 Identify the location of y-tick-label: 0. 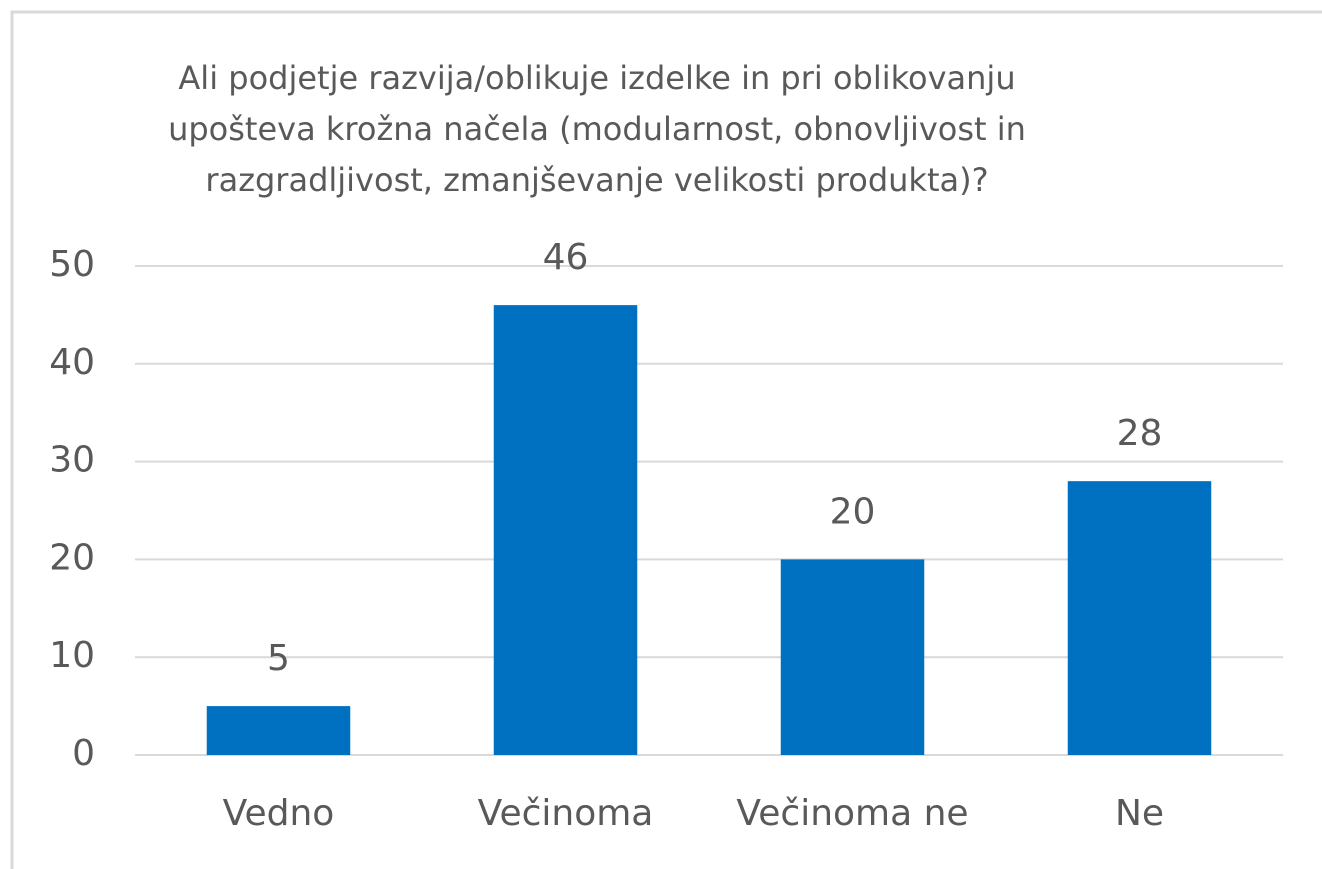
(83, 753).